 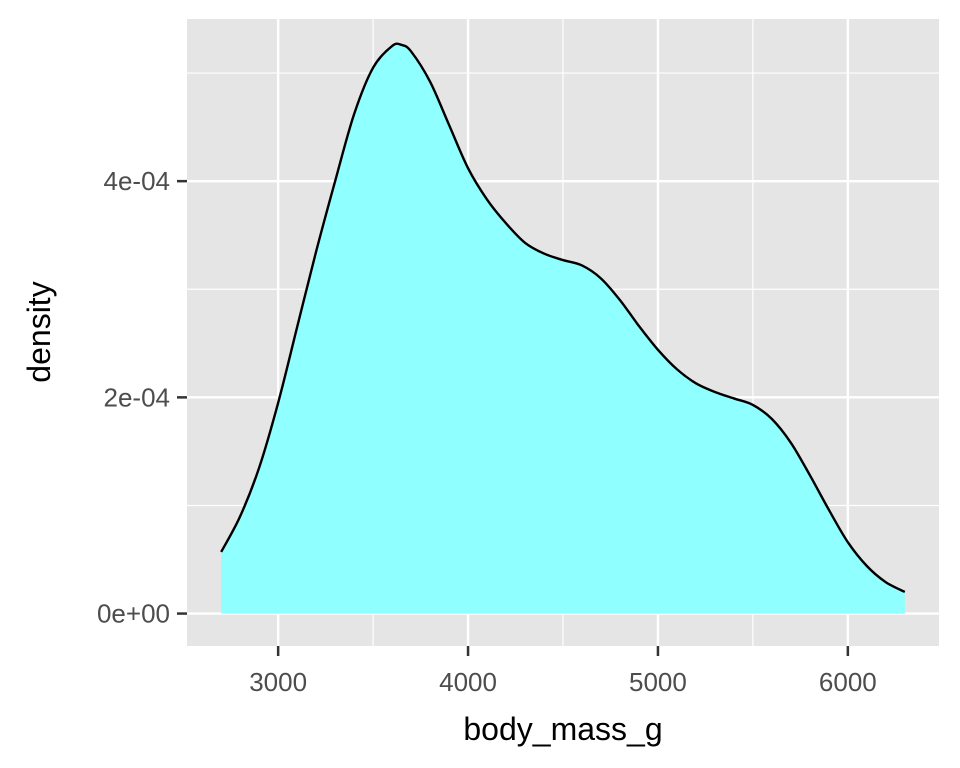 What do you see at coordinates (278, 682) in the screenshot?
I see `x-tick-label: 3000` at bounding box center [278, 682].